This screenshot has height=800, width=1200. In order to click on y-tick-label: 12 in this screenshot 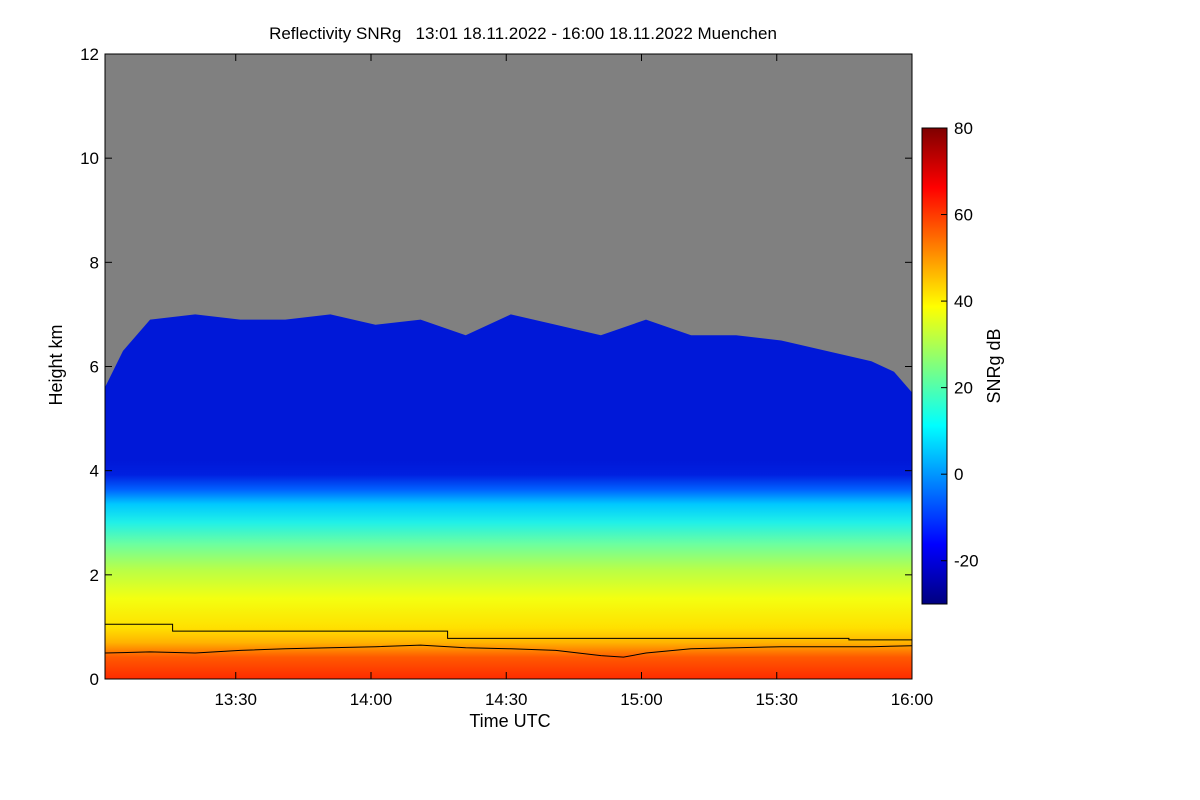, I will do `click(89, 54)`.